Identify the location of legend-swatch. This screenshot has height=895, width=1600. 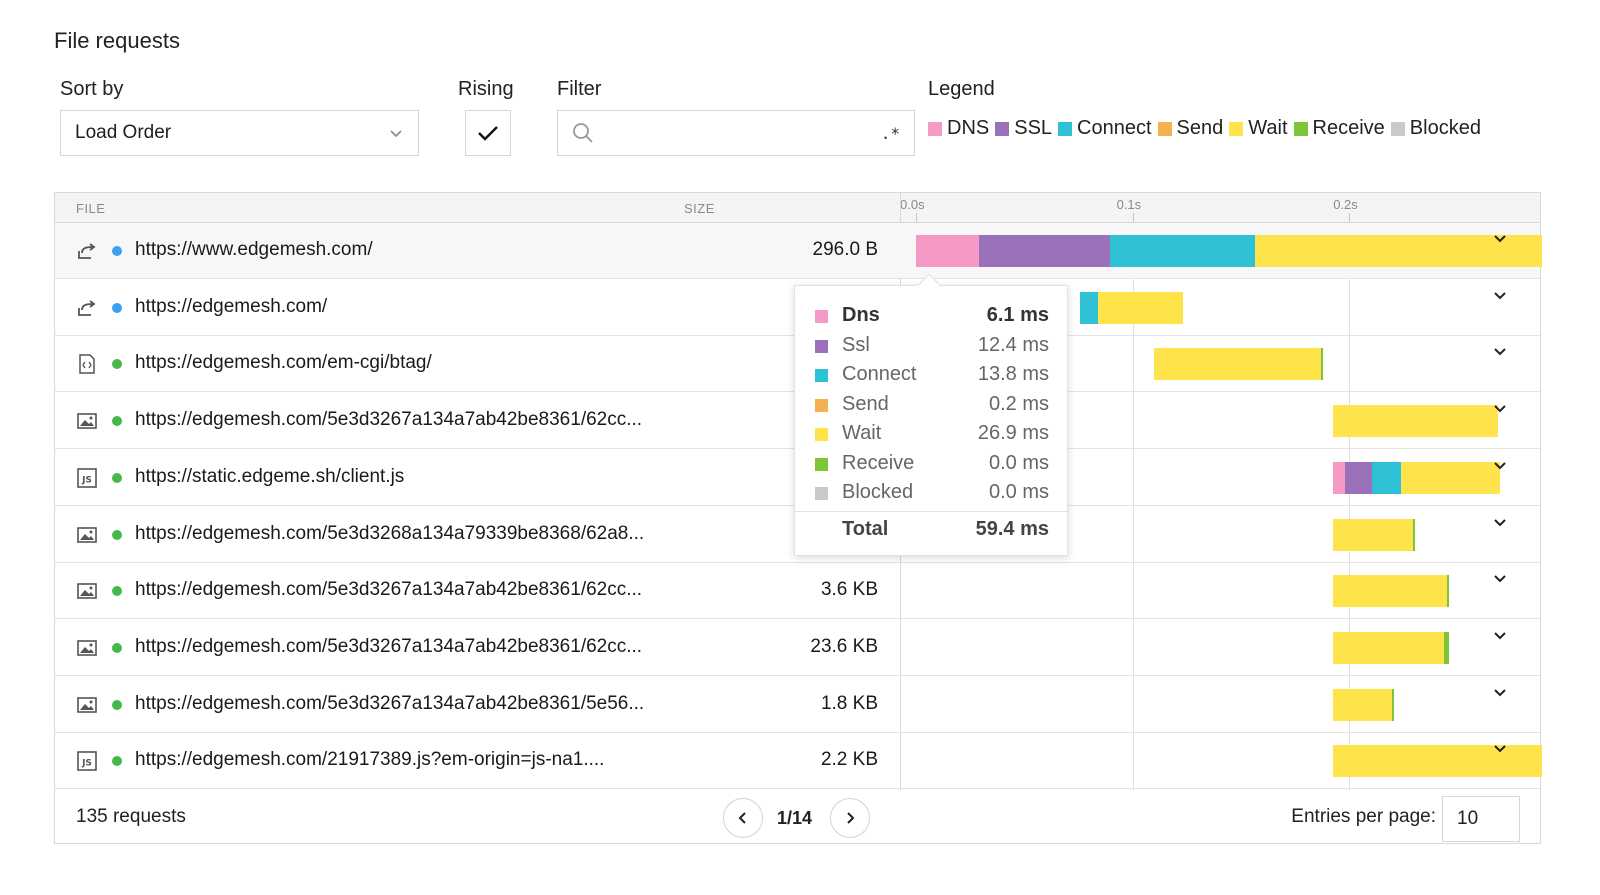
(1065, 128).